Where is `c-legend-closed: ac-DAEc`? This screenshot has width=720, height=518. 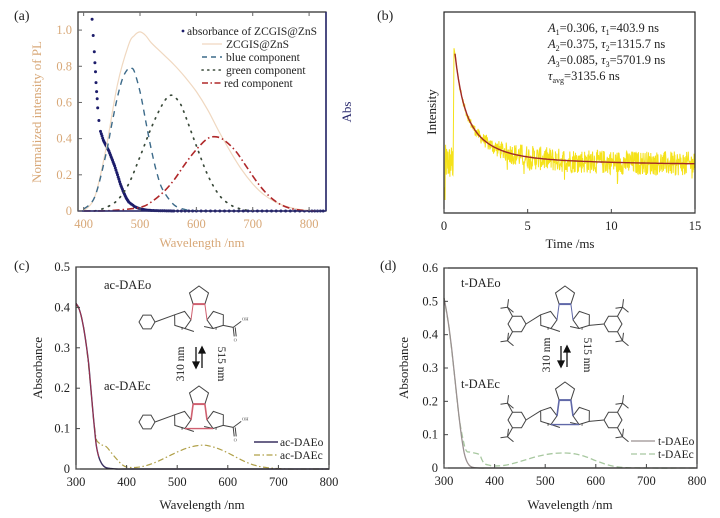 c-legend-closed: ac-DAEc is located at coordinates (301, 456).